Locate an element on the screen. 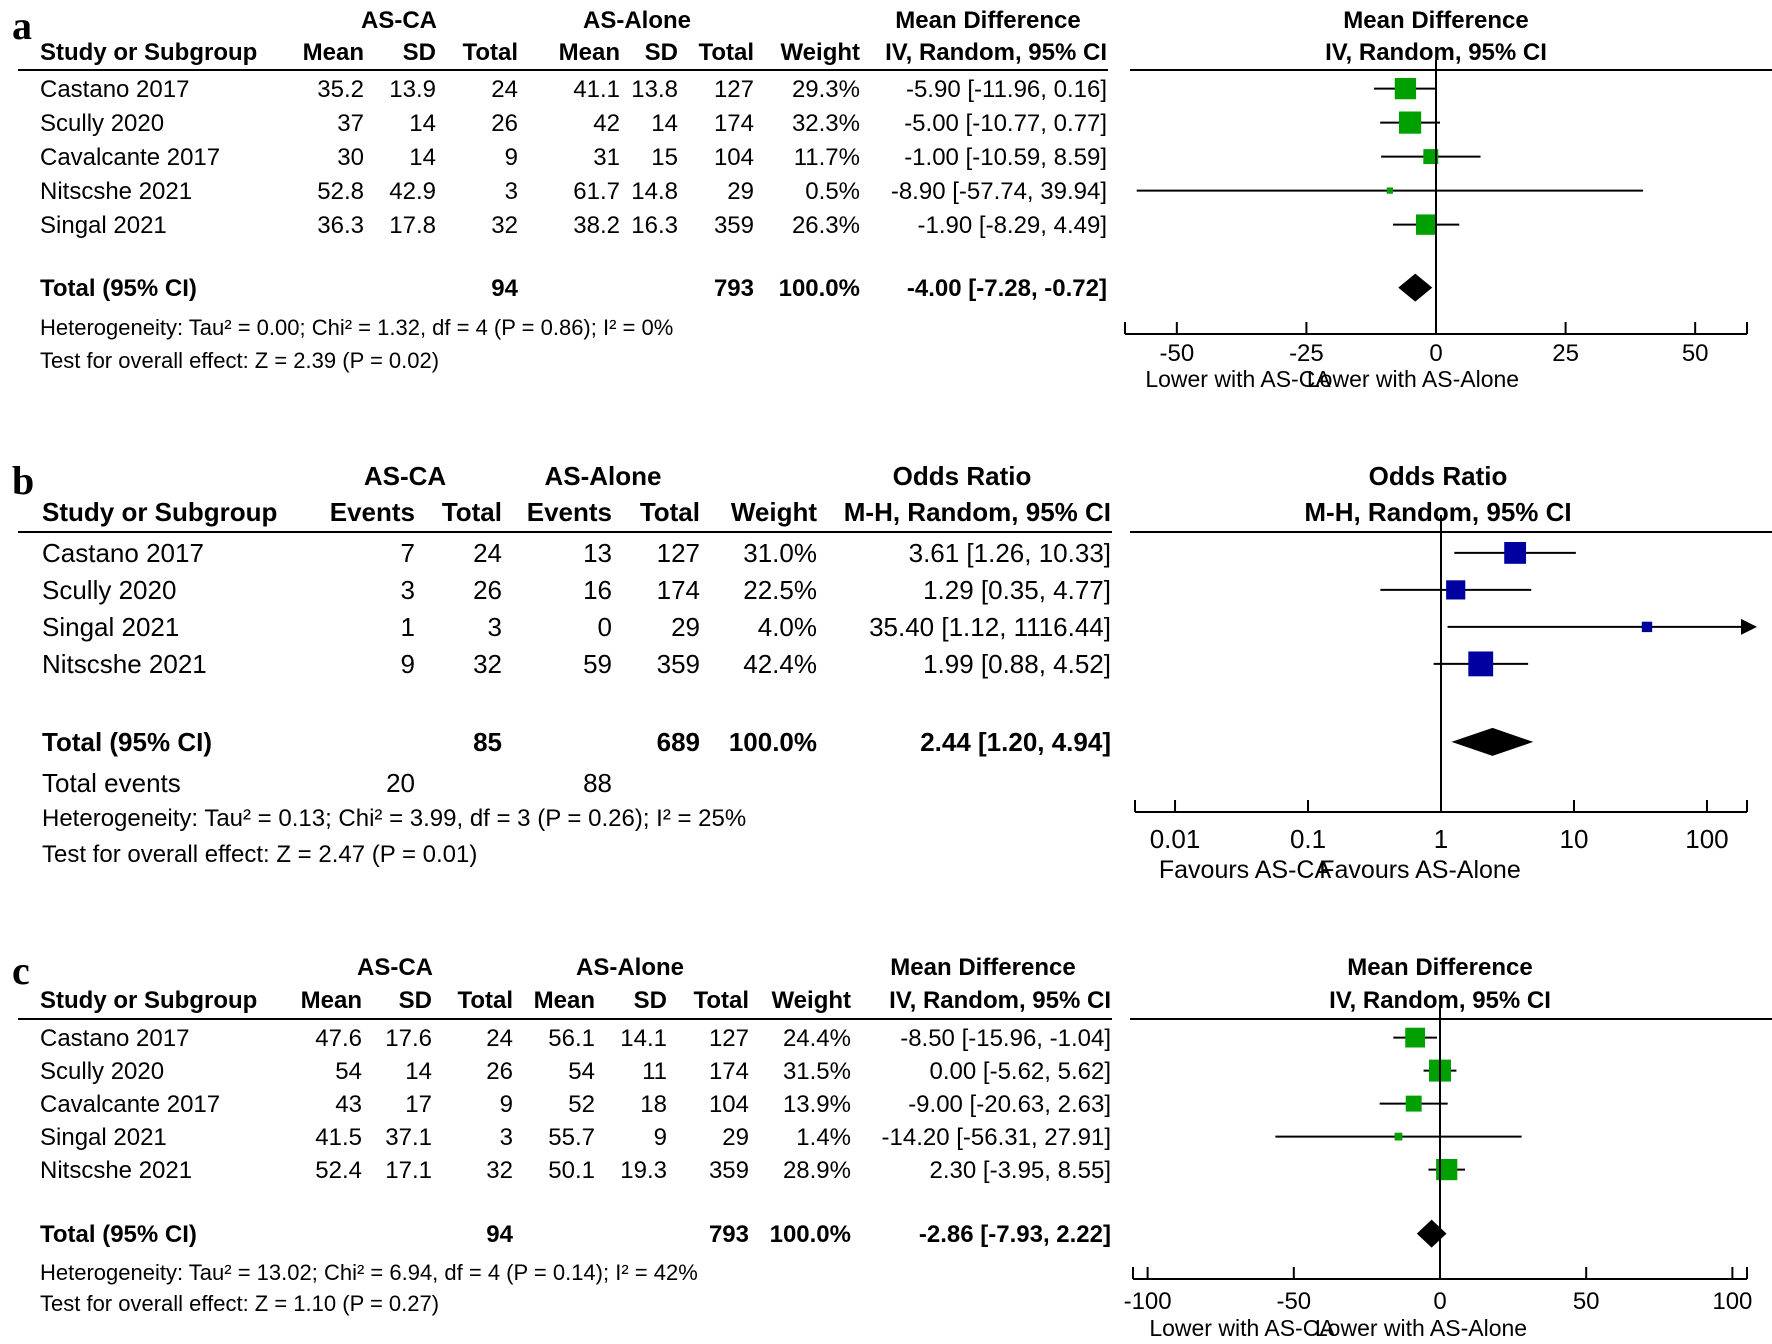 The width and height of the screenshot is (1772, 1344). study-cell: 59 is located at coordinates (597, 664).